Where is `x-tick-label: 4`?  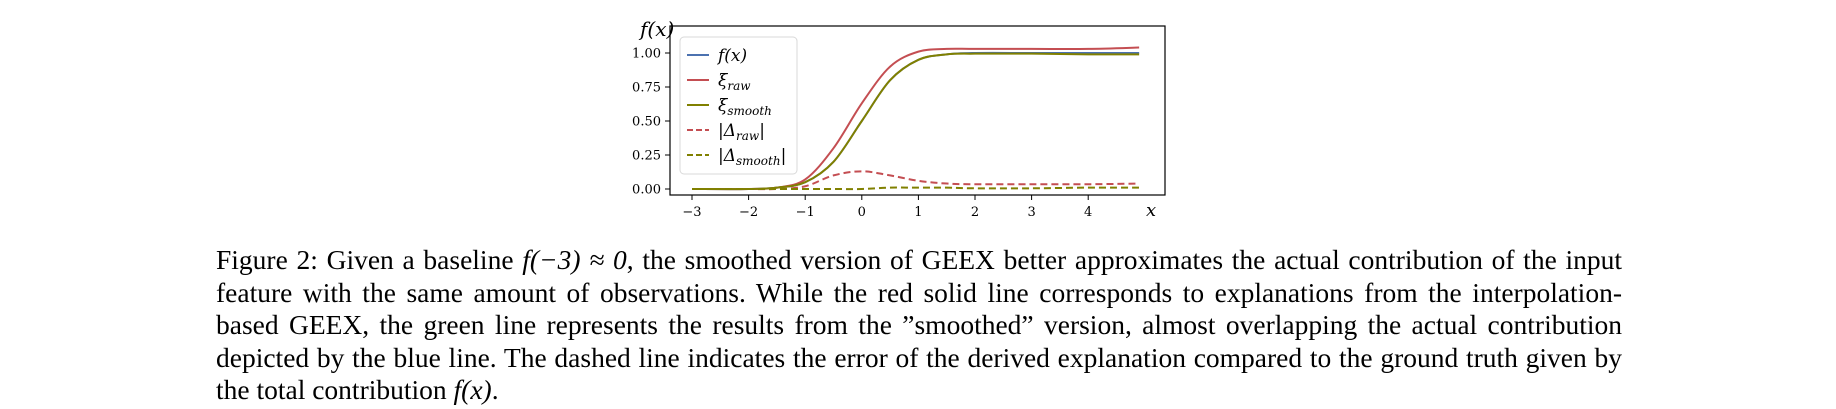 x-tick-label: 4 is located at coordinates (1088, 212).